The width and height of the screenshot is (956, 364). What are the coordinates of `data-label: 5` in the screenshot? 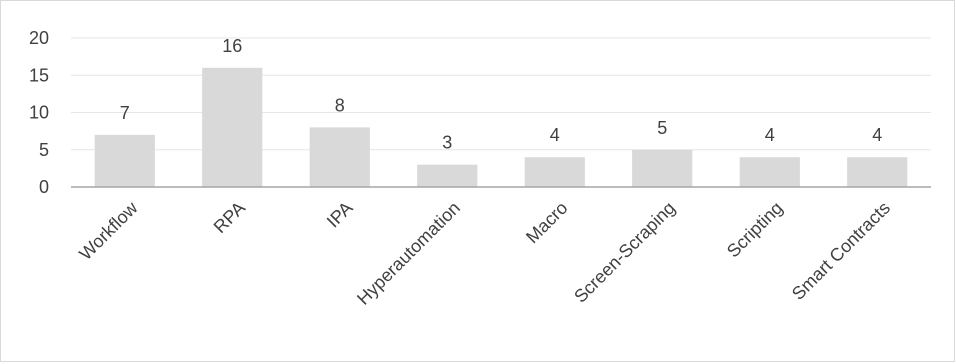 It's located at (662, 128).